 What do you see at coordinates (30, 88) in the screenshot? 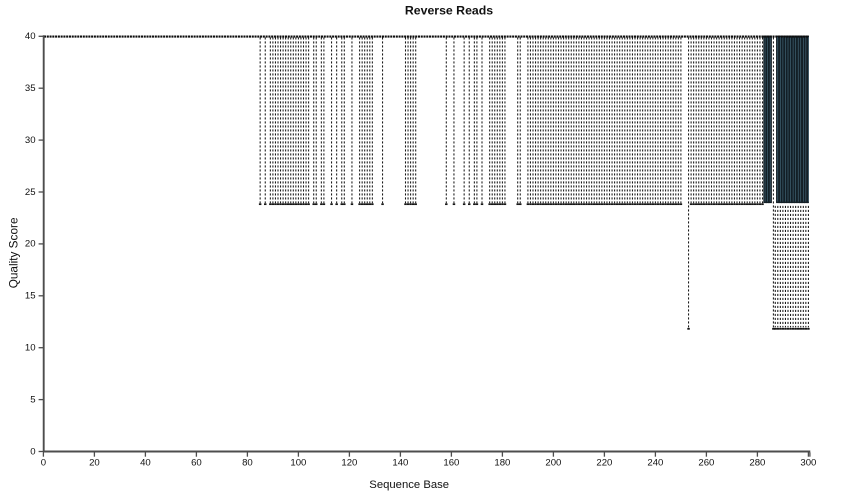
I see `svg-text: 35` at bounding box center [30, 88].